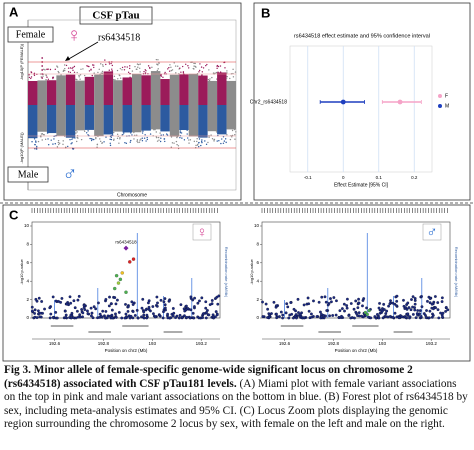 The height and width of the screenshot is (450, 474). I want to click on male-symbol: ♂, so click(70, 174).